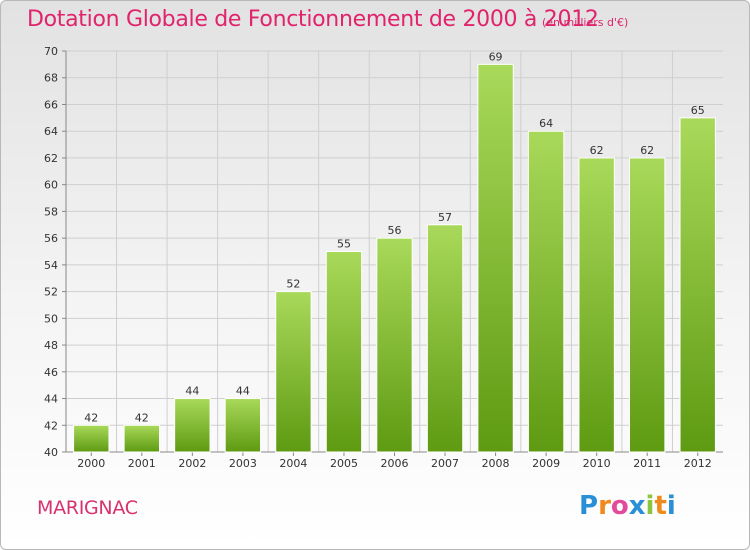 The width and height of the screenshot is (750, 550). I want to click on data-label: 56, so click(395, 230).